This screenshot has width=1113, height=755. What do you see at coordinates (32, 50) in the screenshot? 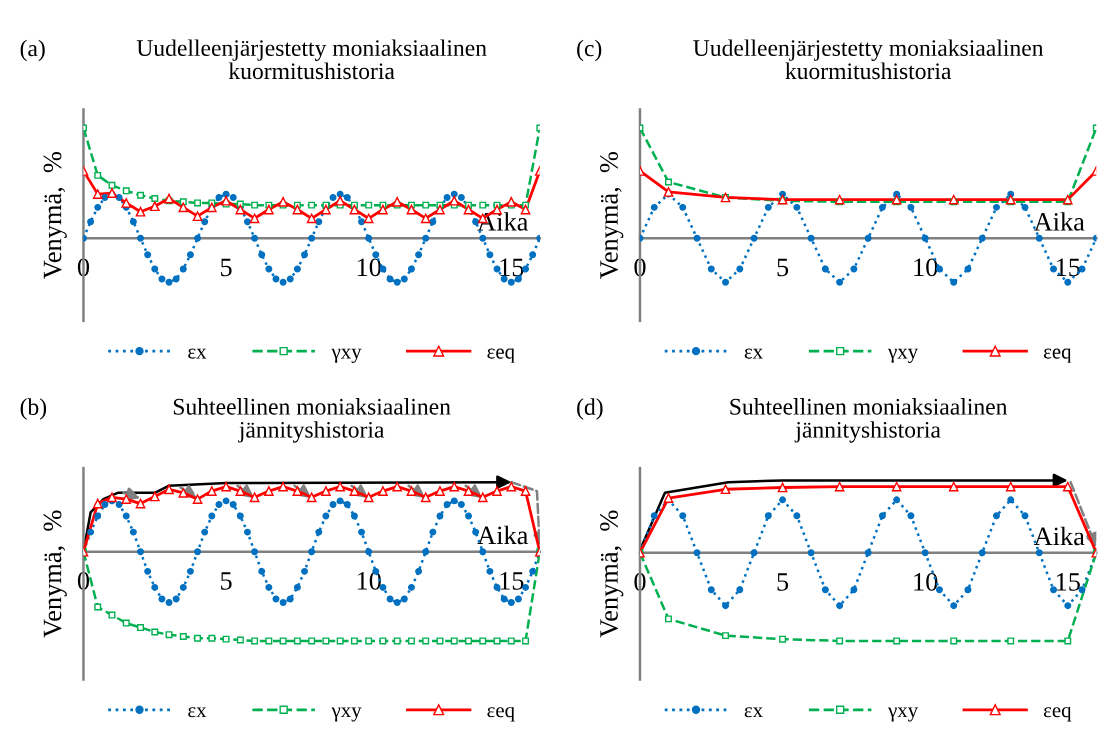
I see `text: (a)` at bounding box center [32, 50].